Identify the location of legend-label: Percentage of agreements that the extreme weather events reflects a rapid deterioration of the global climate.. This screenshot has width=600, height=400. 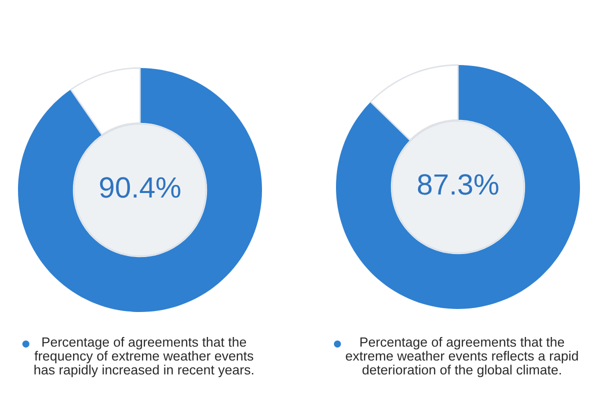
(462, 357).